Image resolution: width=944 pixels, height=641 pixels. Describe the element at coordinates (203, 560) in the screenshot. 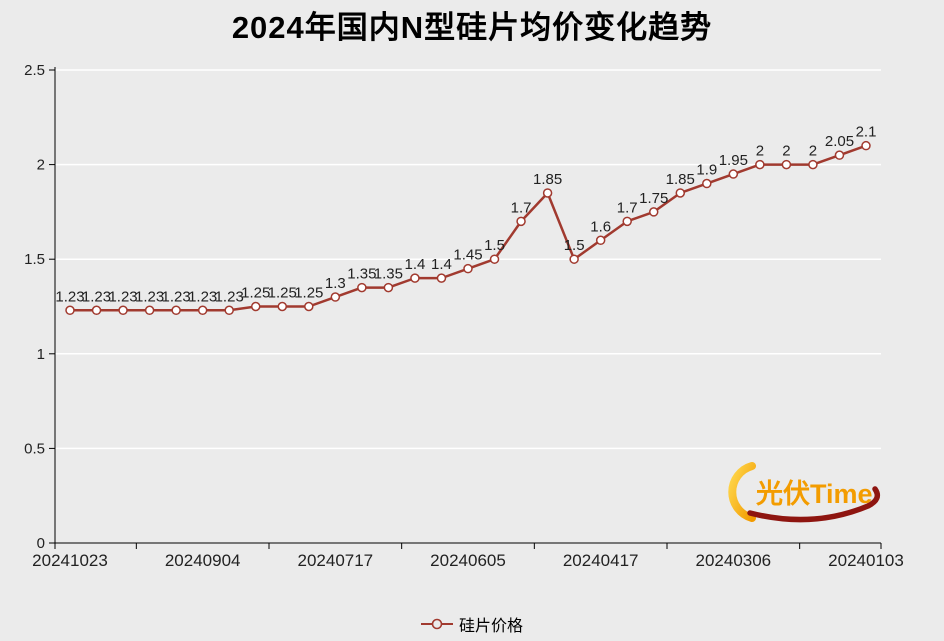

I see `x-tick-label: 20240904` at that location.